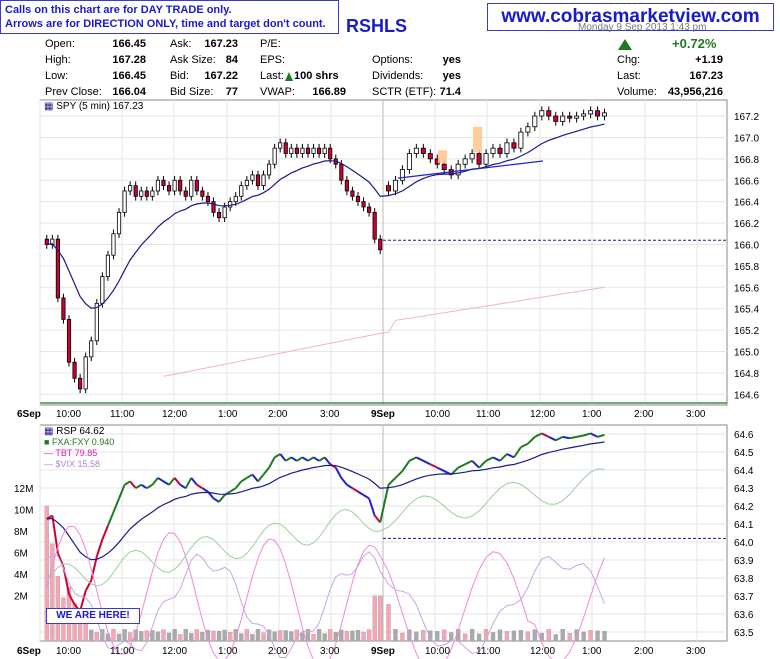 This screenshot has width=780, height=659. What do you see at coordinates (329, 92) in the screenshot?
I see `vwap-value: 166.89` at bounding box center [329, 92].